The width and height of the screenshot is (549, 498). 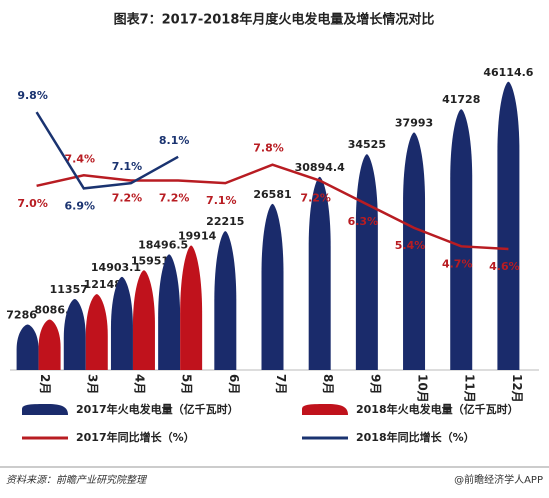 What do you see at coordinates (470, 388) in the screenshot?
I see `x-tick-label: 11月` at bounding box center [470, 388].